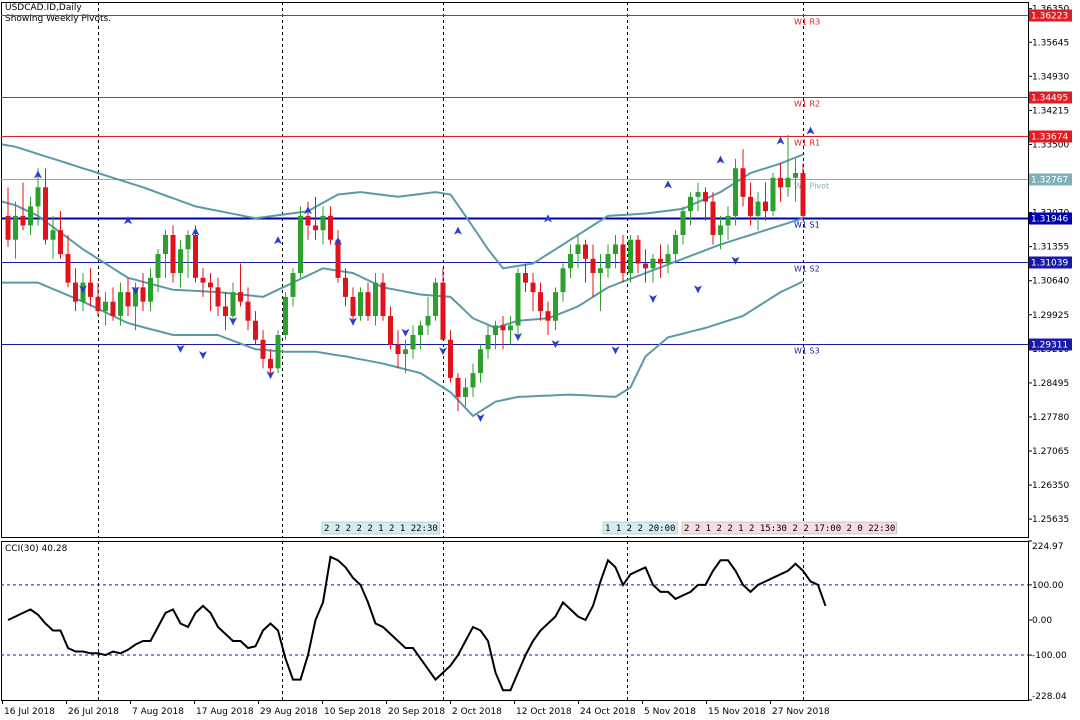 Image resolution: width=1080 pixels, height=720 pixels. I want to click on price-tick-label: 1.28495, so click(1050, 384).